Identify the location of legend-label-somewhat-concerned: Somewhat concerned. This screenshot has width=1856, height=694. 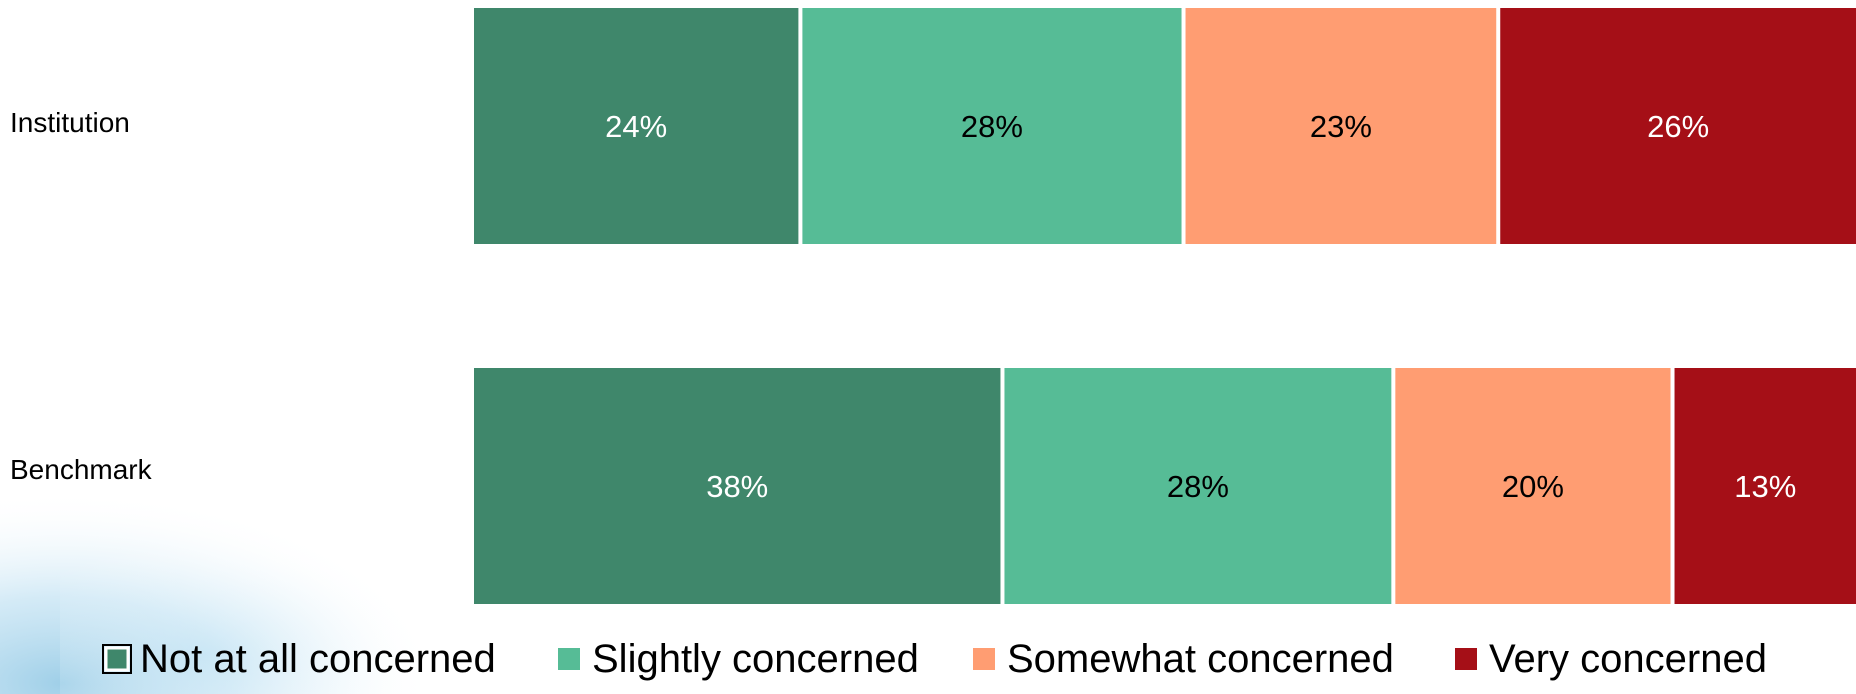
(1200, 659).